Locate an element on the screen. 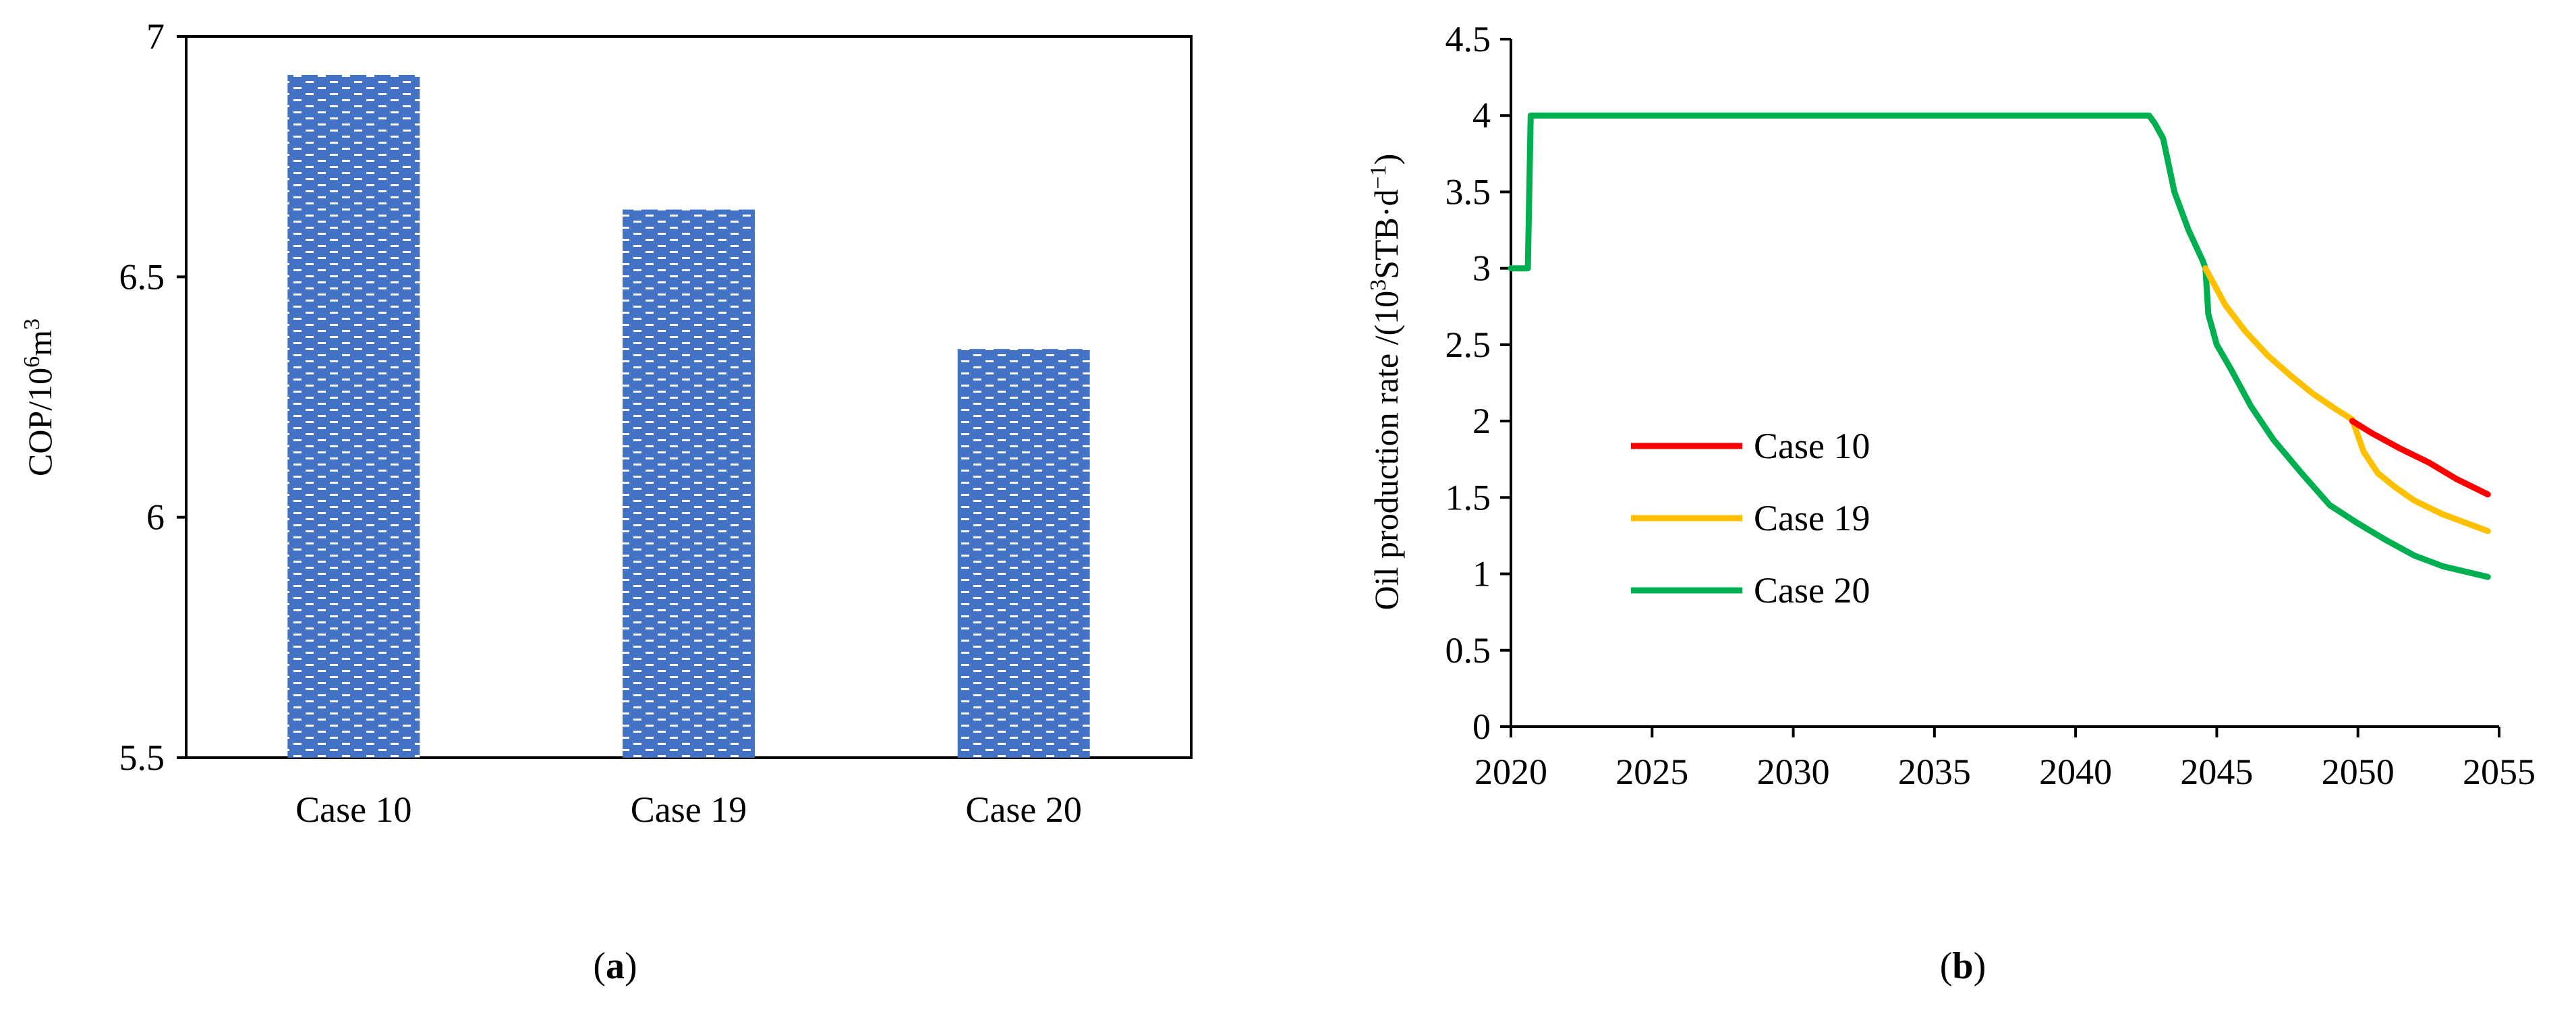 This screenshot has height=1010, width=2576. y-tick-label: 4 is located at coordinates (1481, 115).